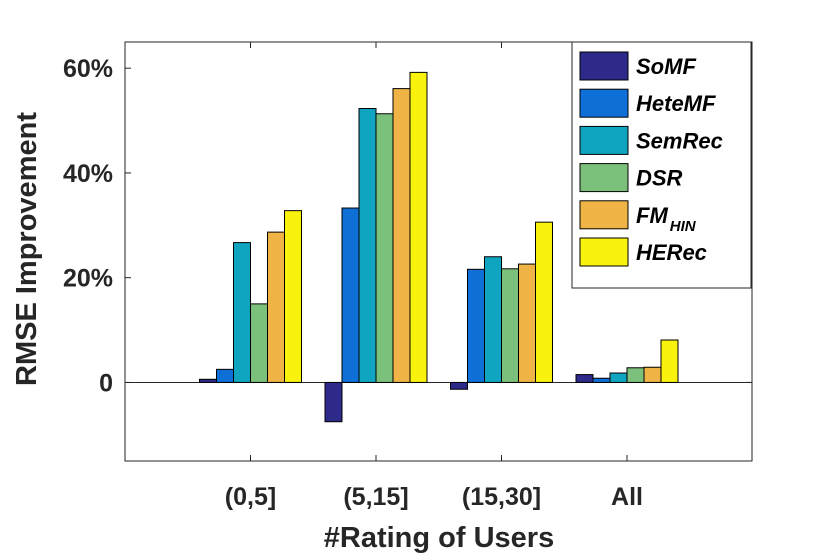 The image size is (830, 559). What do you see at coordinates (666, 219) in the screenshot?
I see `legend-label: FM HIN` at bounding box center [666, 219].